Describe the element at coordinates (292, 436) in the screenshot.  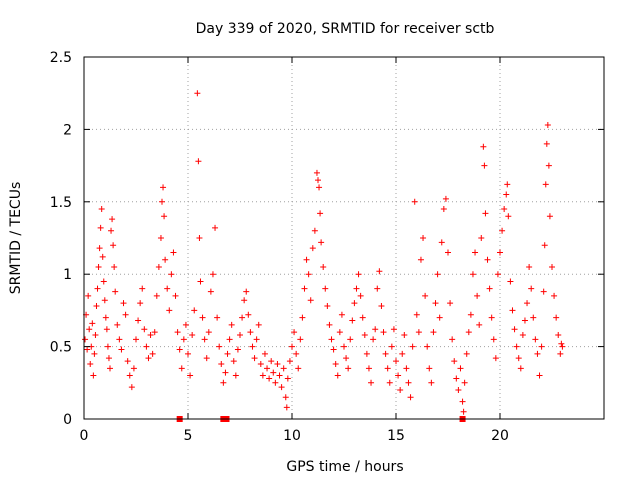
I see `x-tick-label: 10` at that location.